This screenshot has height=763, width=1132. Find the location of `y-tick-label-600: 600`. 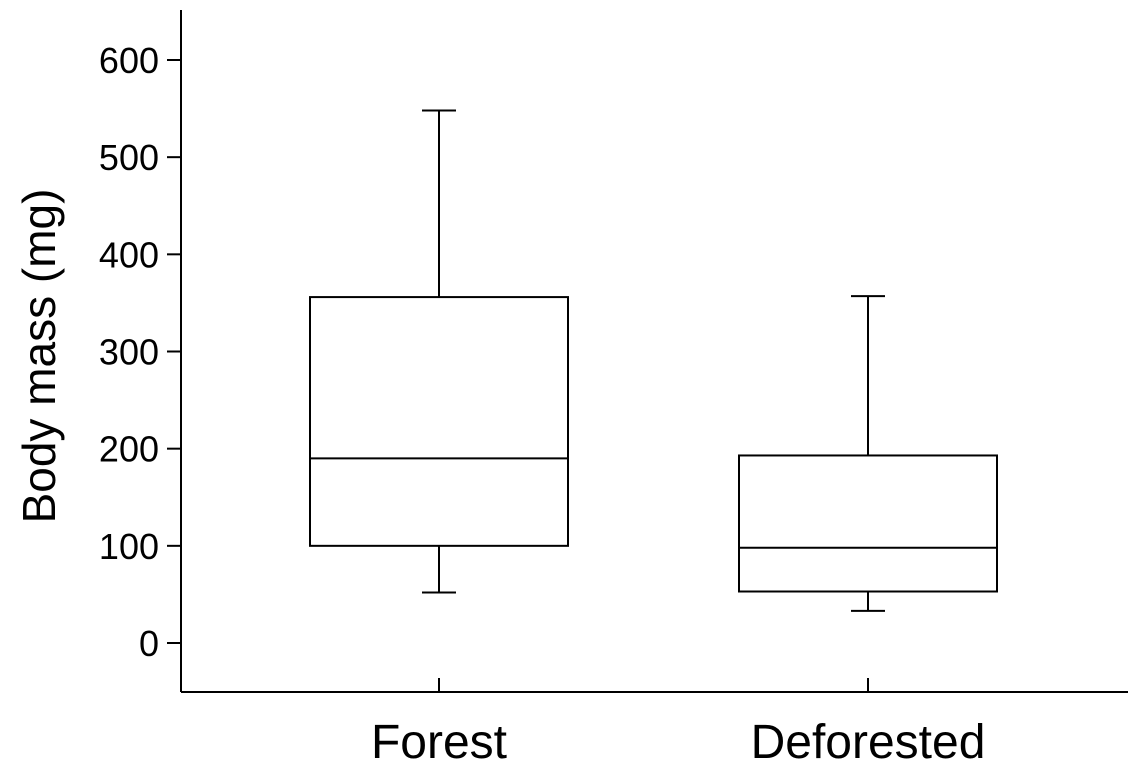

y-tick-label-600: 600 is located at coordinates (129, 60).